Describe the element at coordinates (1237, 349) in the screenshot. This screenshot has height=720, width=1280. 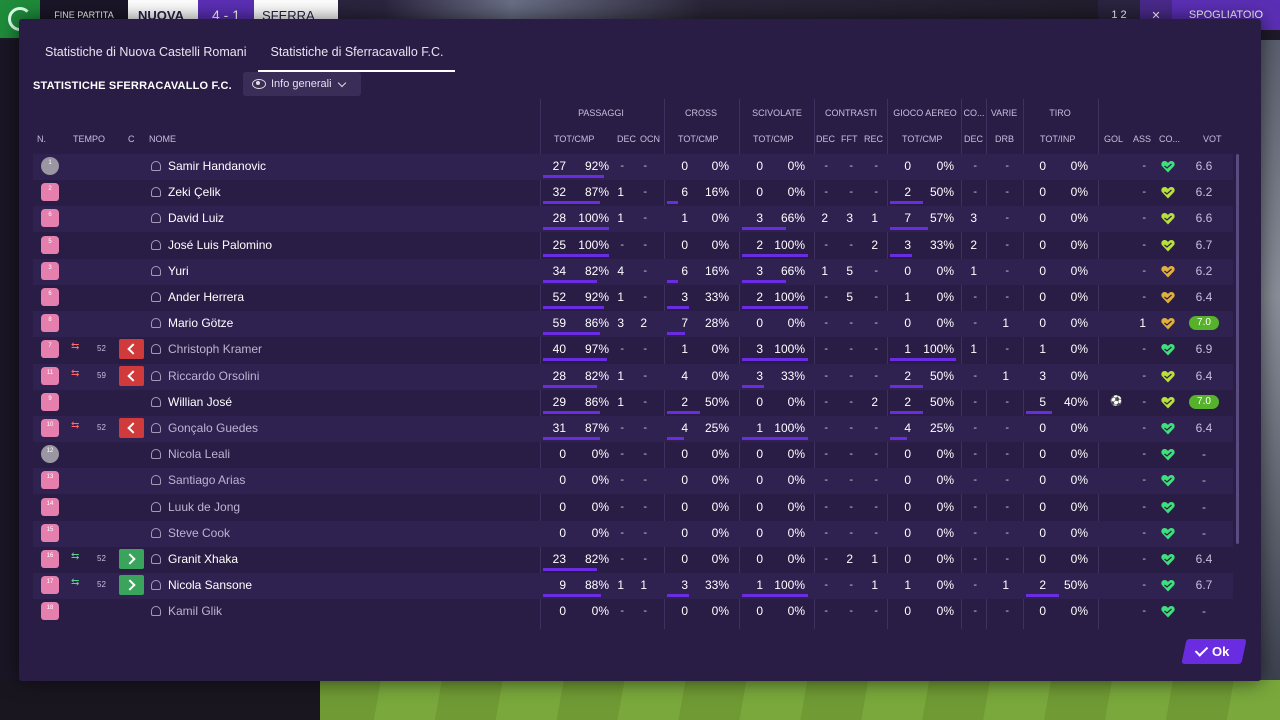
I see `table-scrollbar` at that location.